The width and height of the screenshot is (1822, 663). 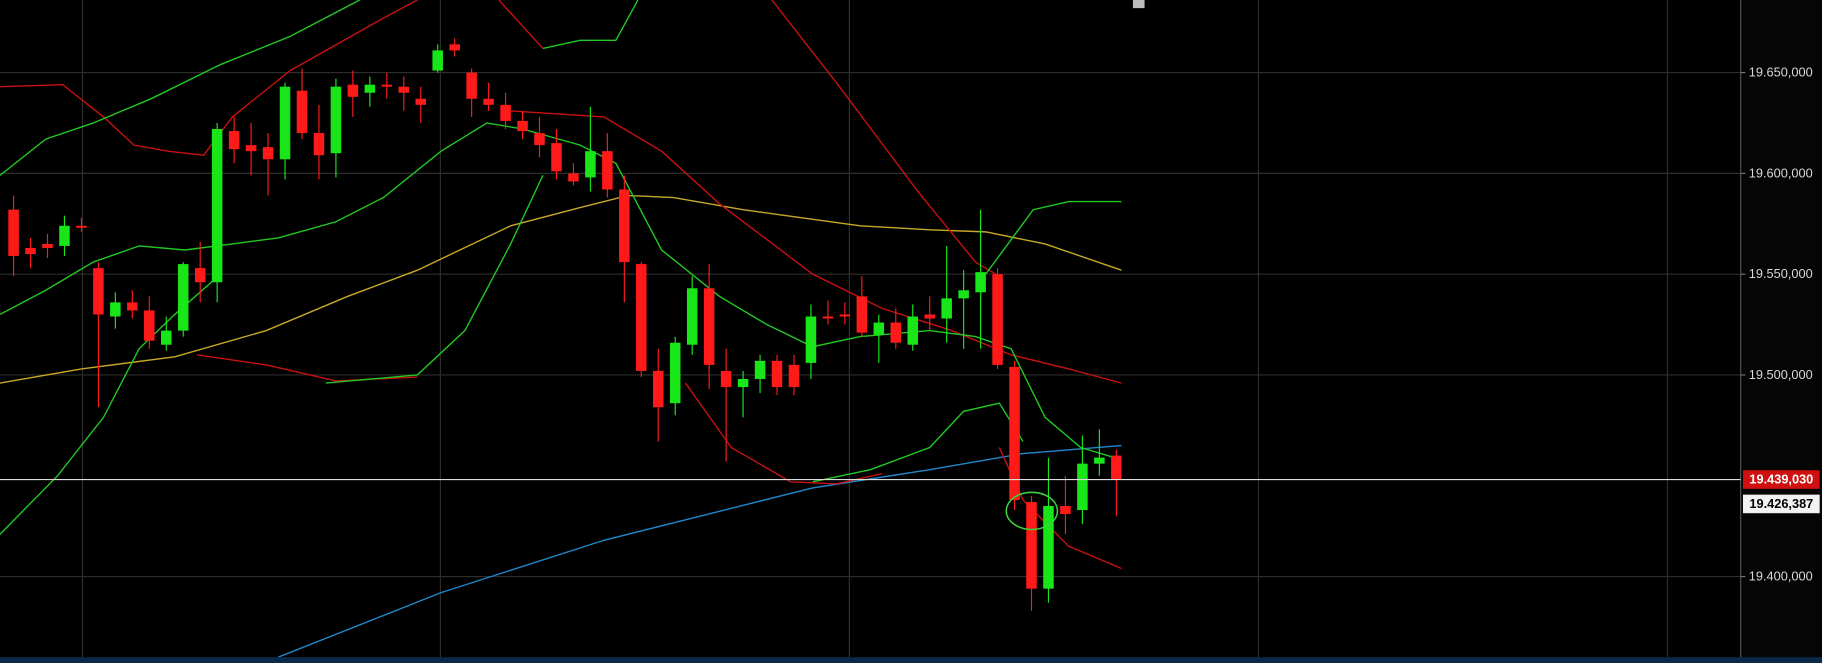 I want to click on y-tick-label: 19.600,000, so click(x=1781, y=172).